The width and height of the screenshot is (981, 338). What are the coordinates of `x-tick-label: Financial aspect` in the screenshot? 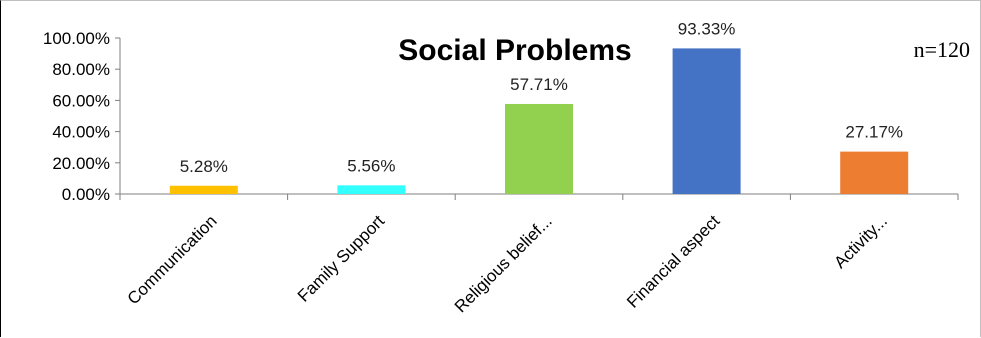 It's located at (673, 261).